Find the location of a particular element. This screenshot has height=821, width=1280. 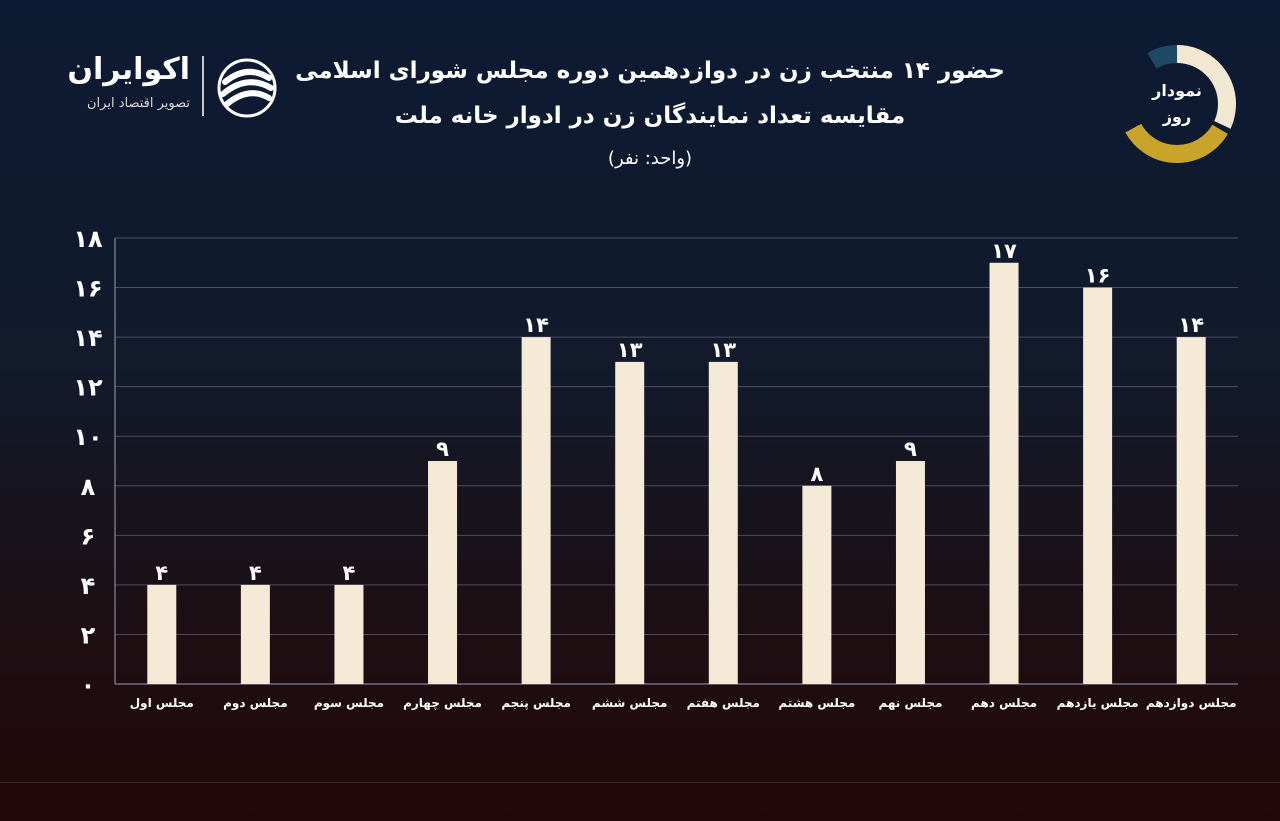

y-tick-label: ۰ is located at coordinates (88, 685).